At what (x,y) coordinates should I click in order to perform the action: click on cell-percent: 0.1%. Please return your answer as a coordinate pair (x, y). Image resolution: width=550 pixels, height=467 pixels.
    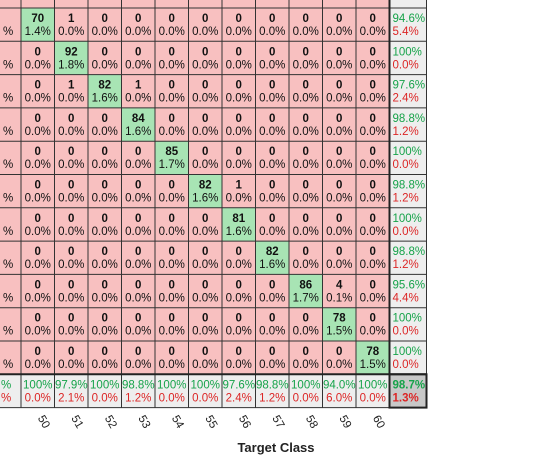
    Looking at the image, I should click on (339, 298).